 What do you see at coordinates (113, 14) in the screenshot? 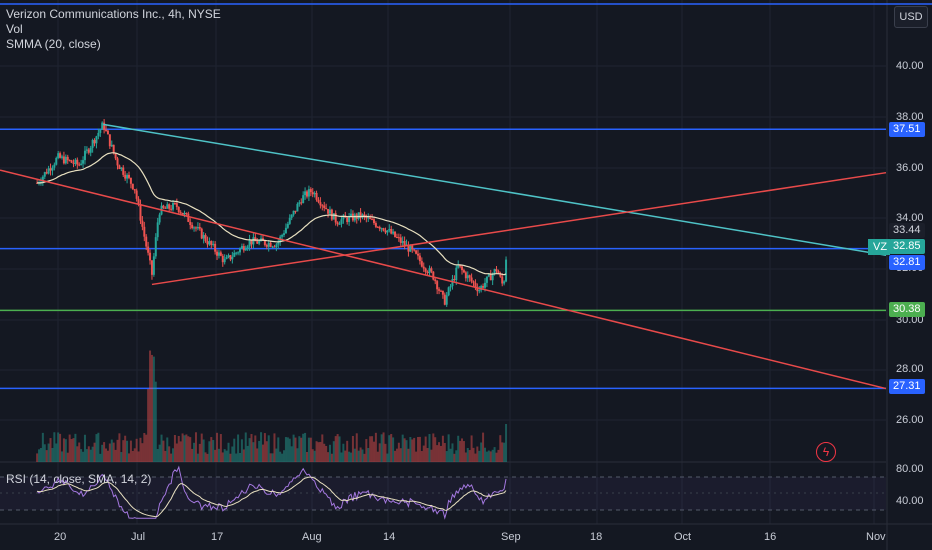
I see `symbol-title: Verizon Communications Inc., 4h, NYSE` at bounding box center [113, 14].